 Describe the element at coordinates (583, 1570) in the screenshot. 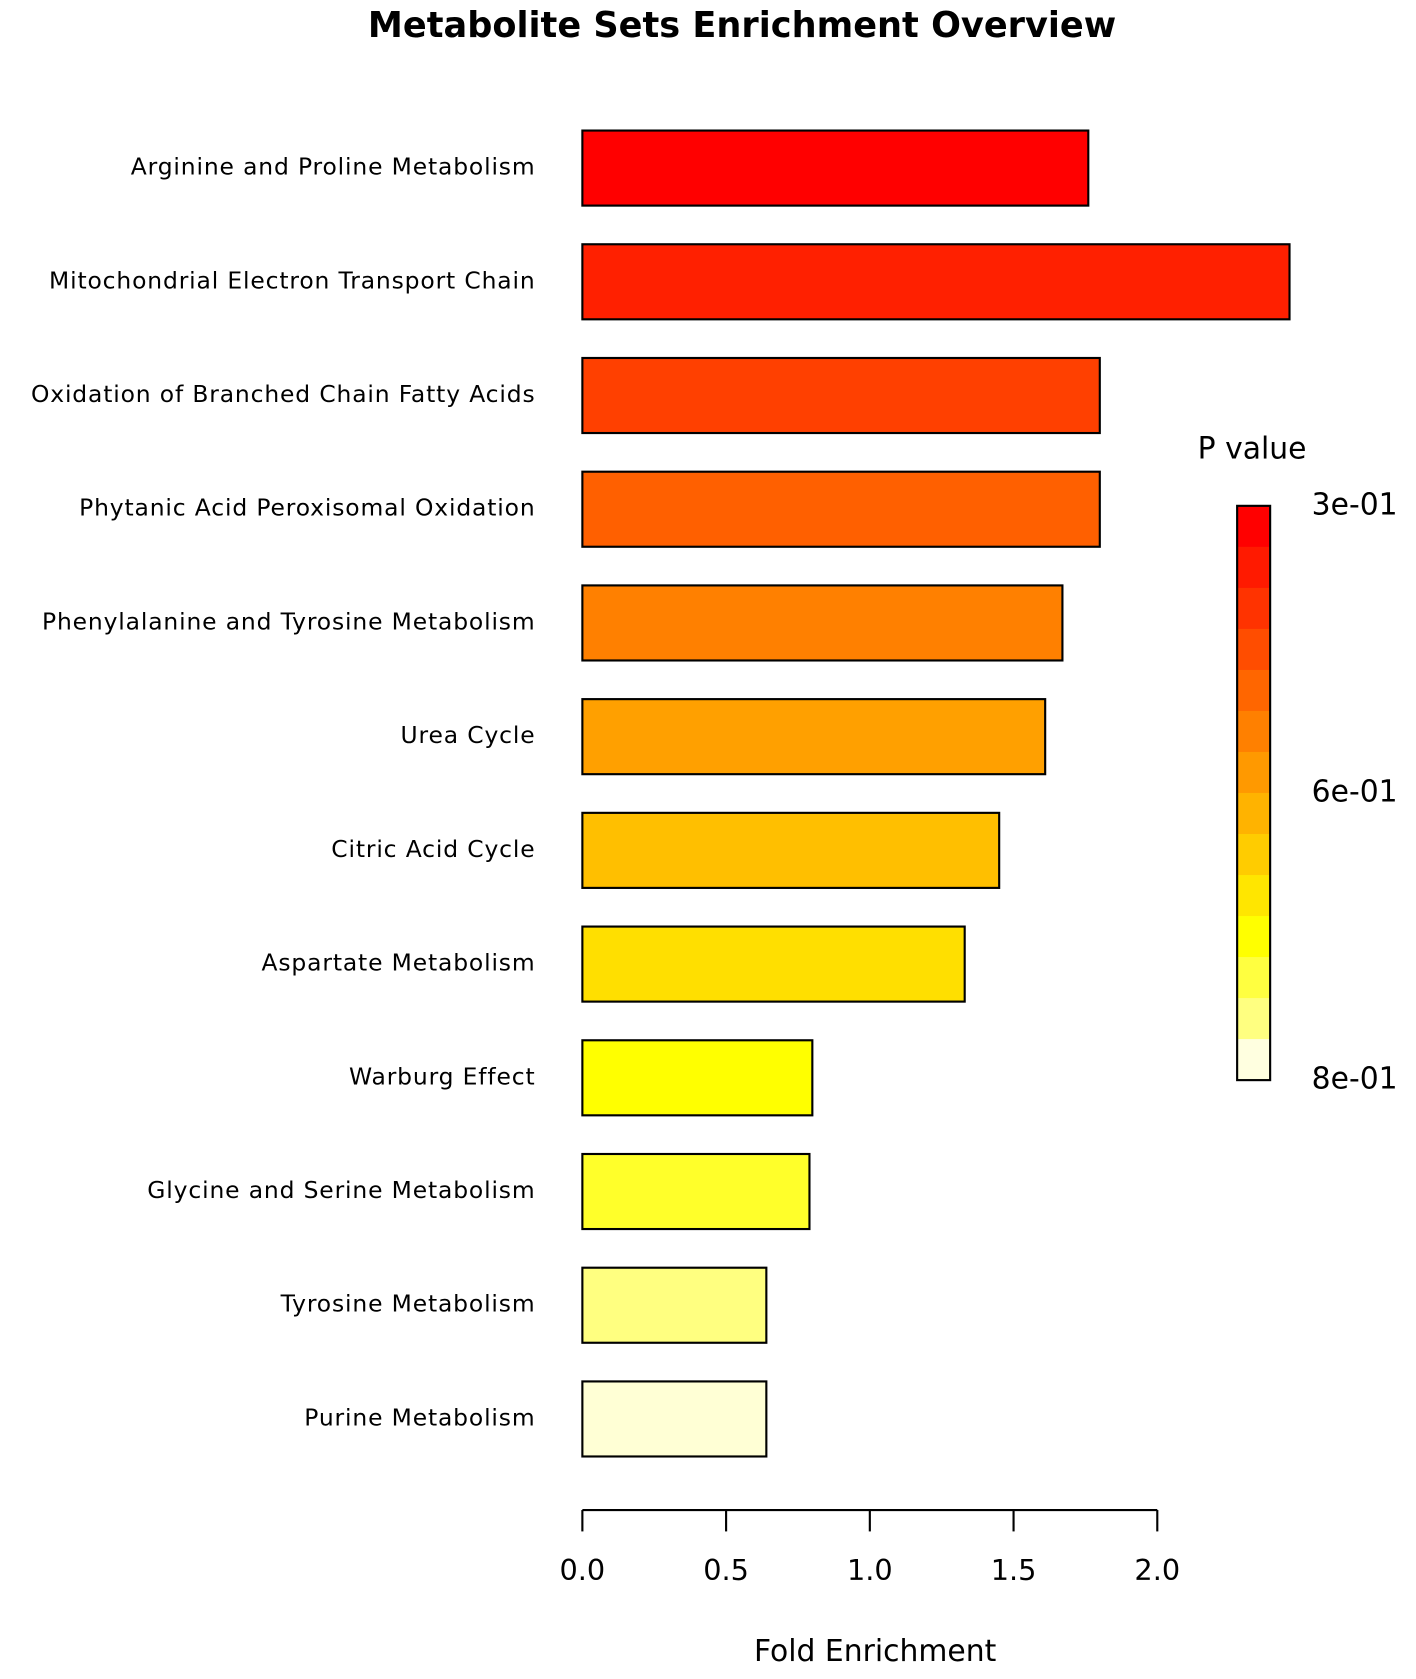

I see `x-tick-label: 0.0` at that location.